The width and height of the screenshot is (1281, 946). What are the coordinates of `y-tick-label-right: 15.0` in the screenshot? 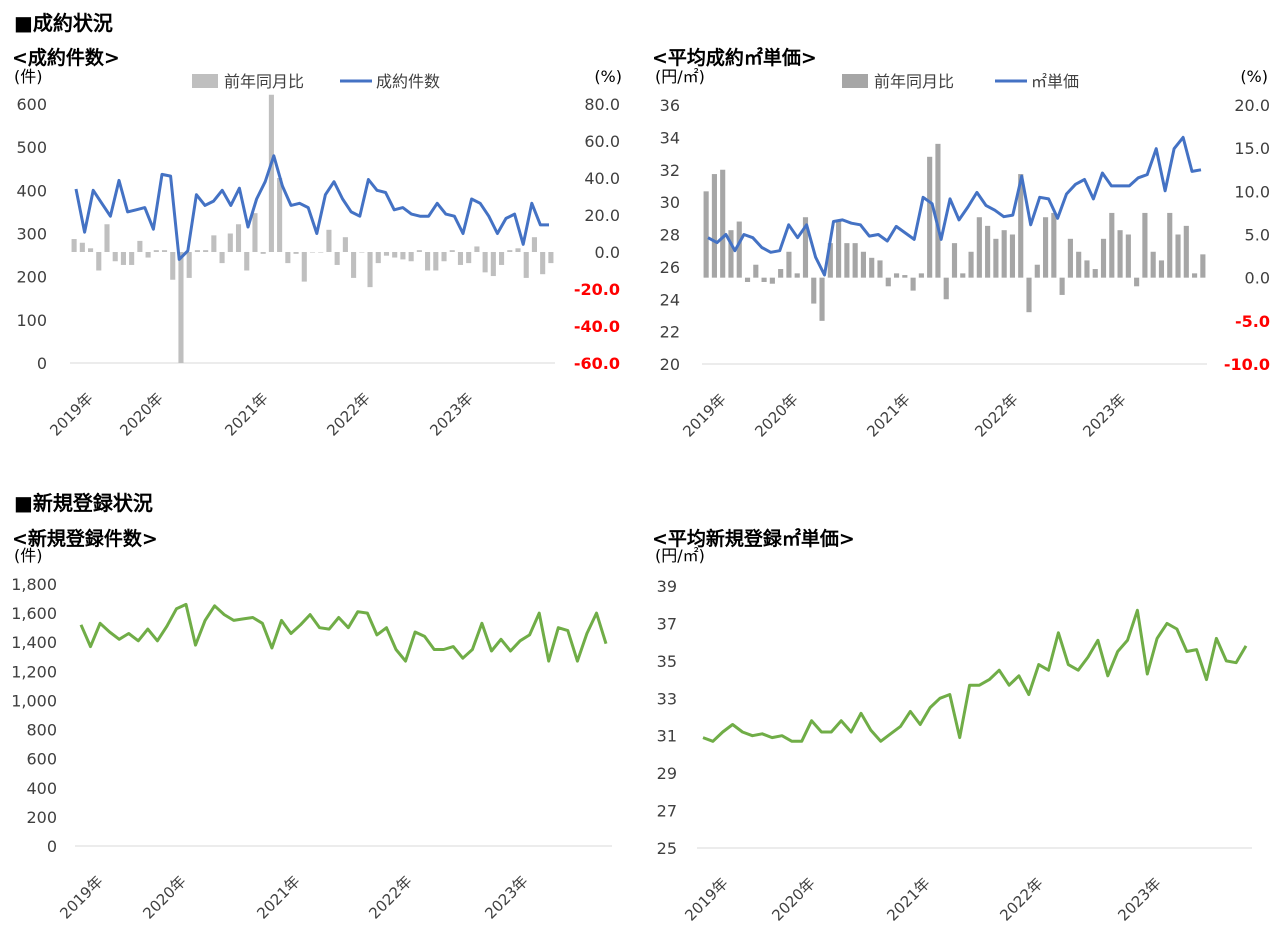 It's located at (1252, 148).